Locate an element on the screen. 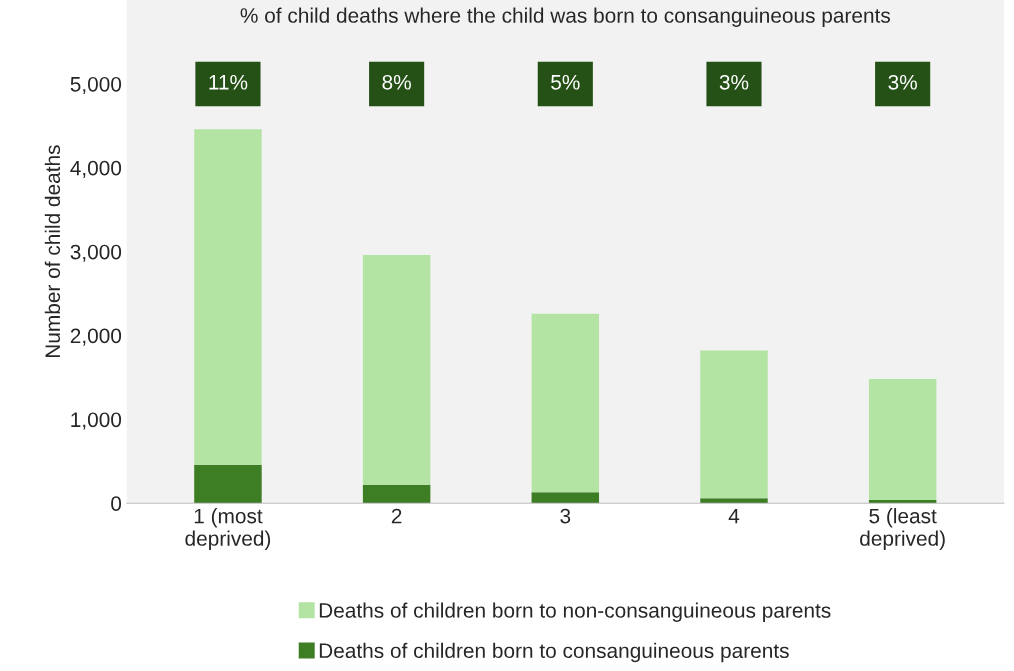 The image size is (1014, 671). x-tick-label: 4 is located at coordinates (734, 516).